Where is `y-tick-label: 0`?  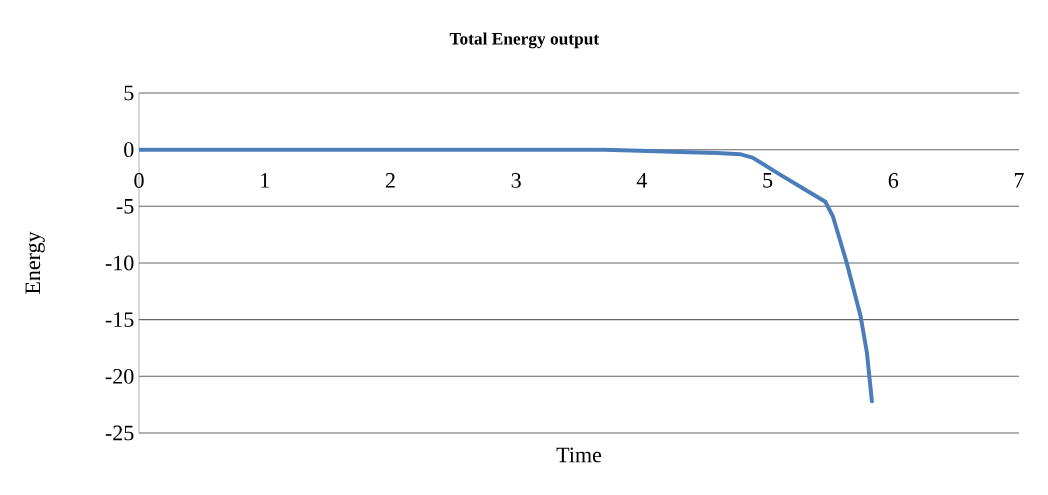 y-tick-label: 0 is located at coordinates (129, 150).